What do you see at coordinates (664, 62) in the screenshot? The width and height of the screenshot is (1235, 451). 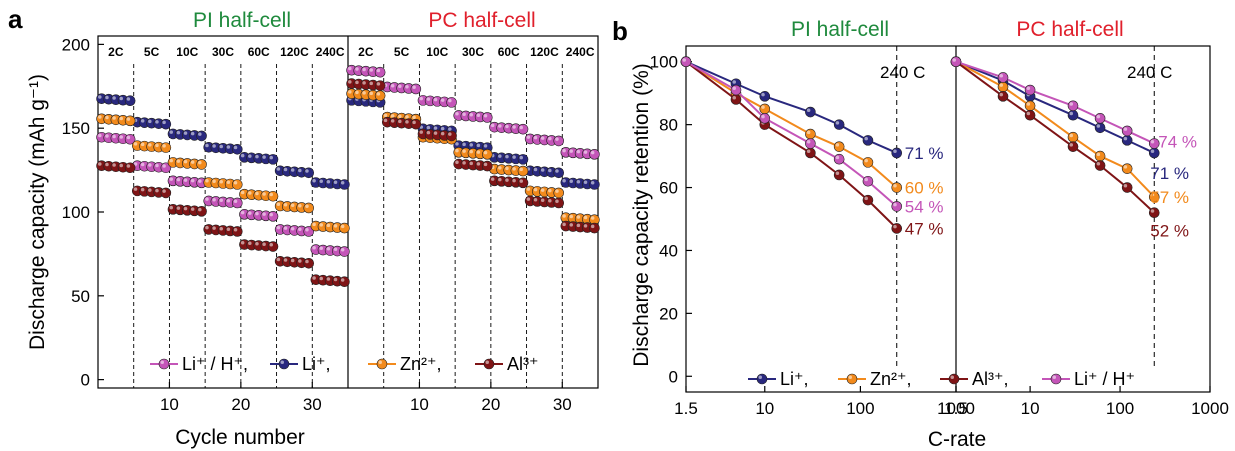 I see `y-tick-label: 100` at bounding box center [664, 62].